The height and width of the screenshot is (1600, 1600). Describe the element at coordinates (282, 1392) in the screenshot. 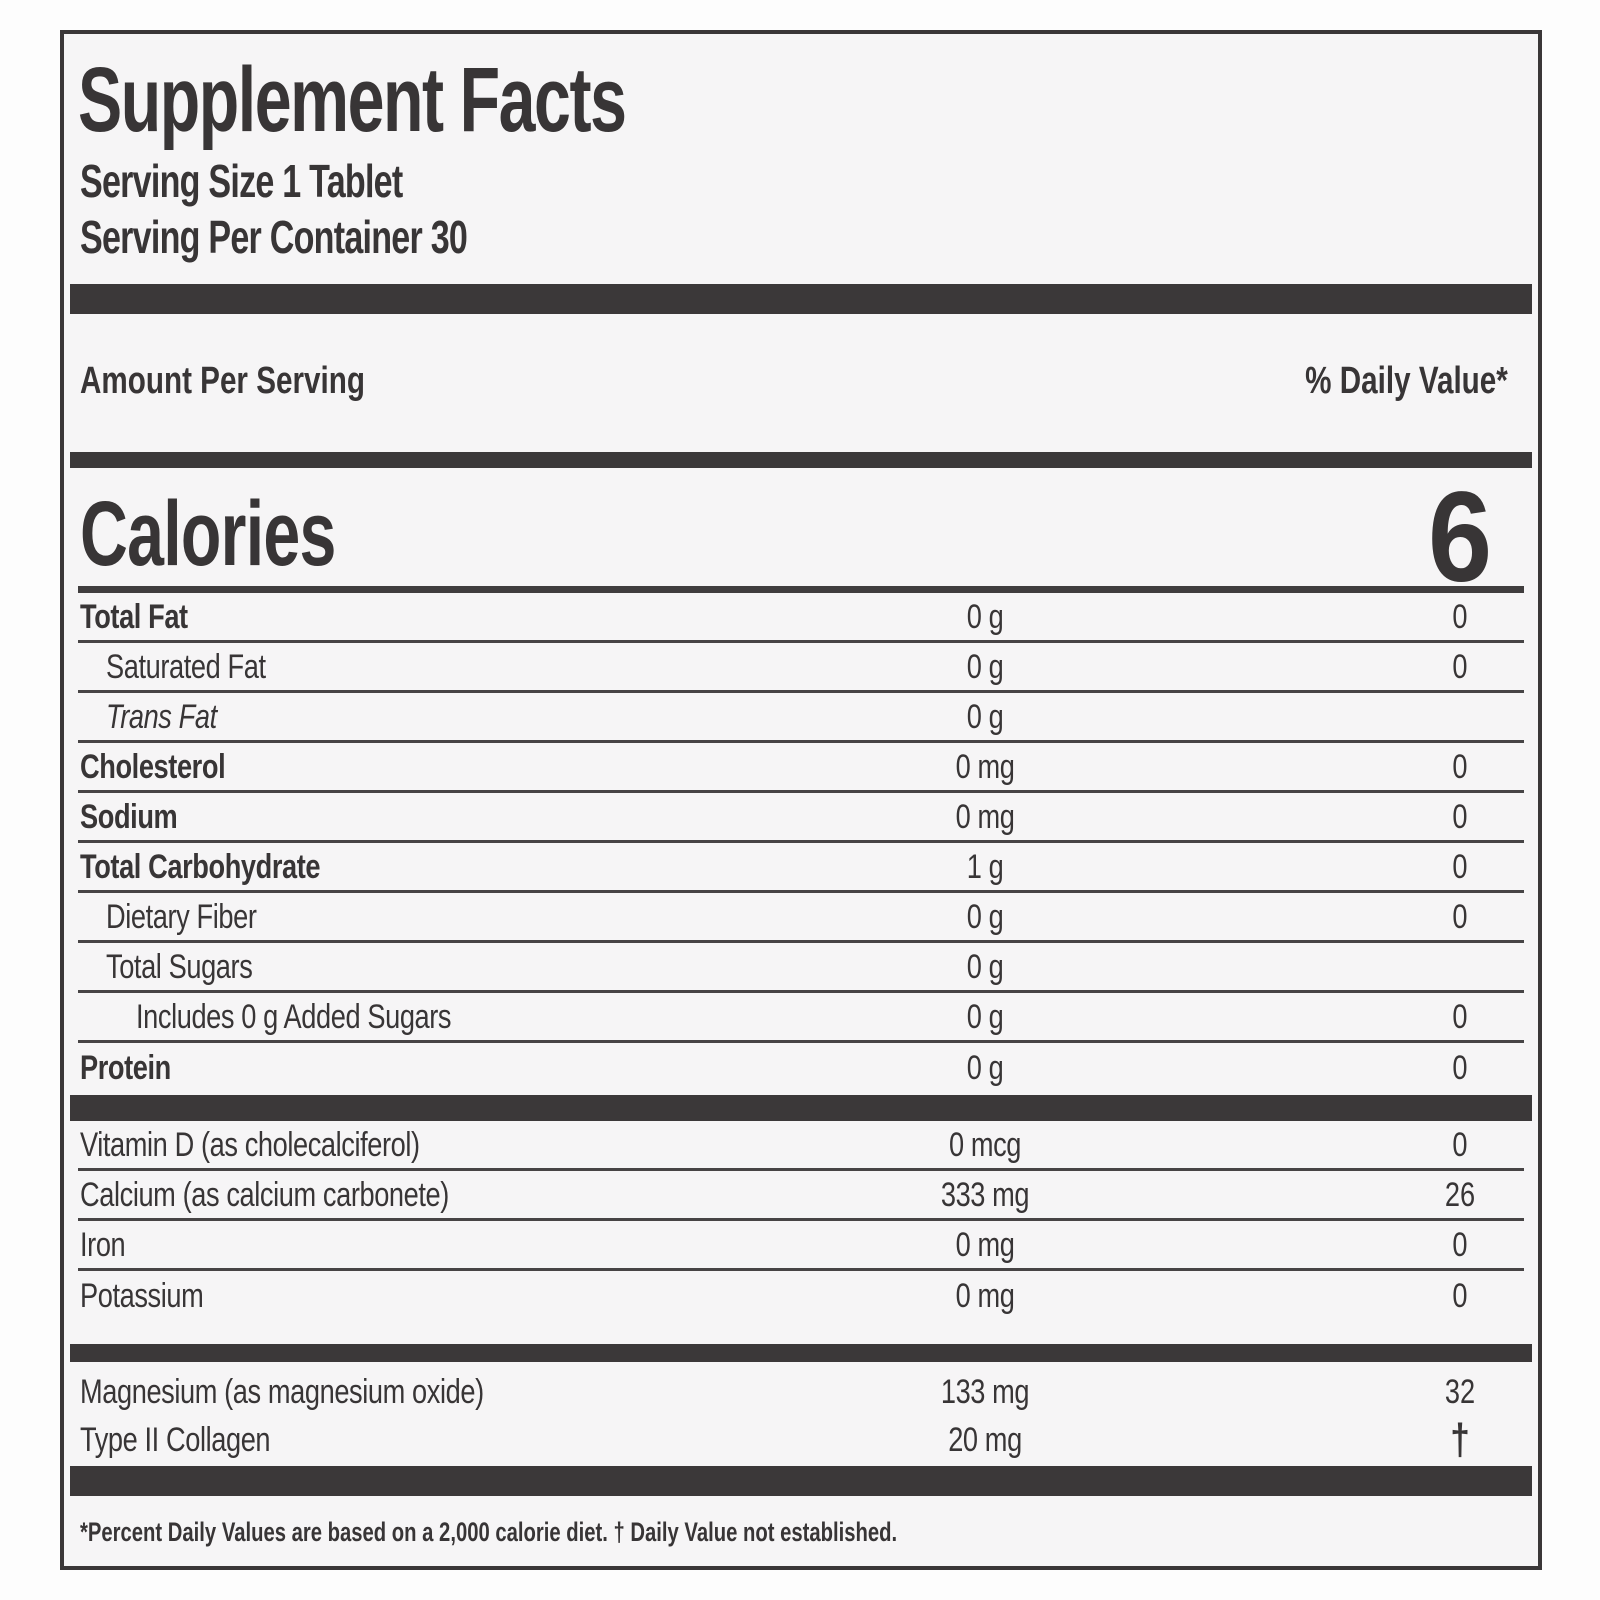

I see `nutrient-name: Magnesium (as magnesium oxide)` at that location.